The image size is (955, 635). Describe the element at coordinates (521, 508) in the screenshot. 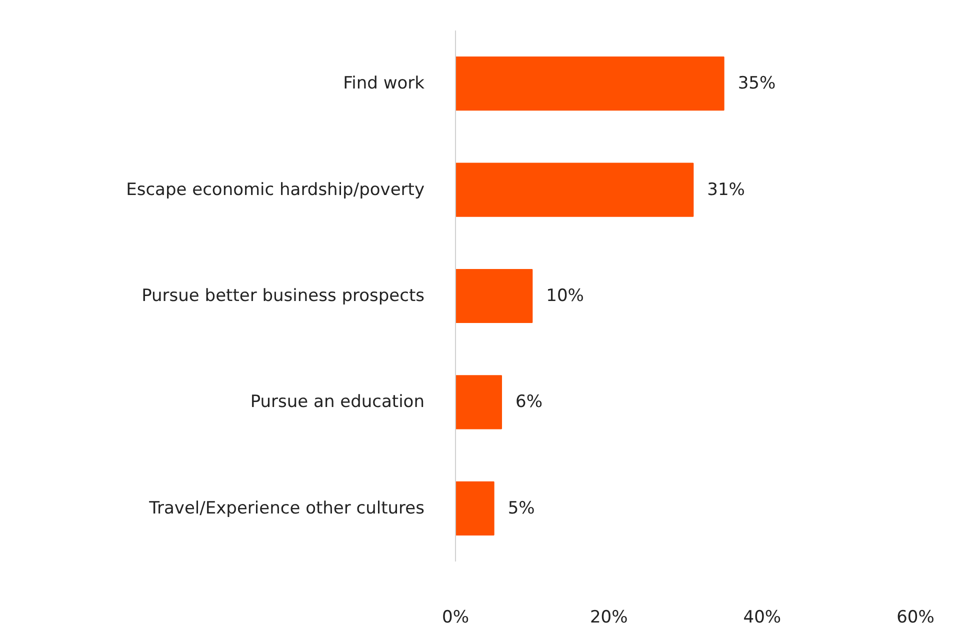

I see `data-label: 5%` at that location.